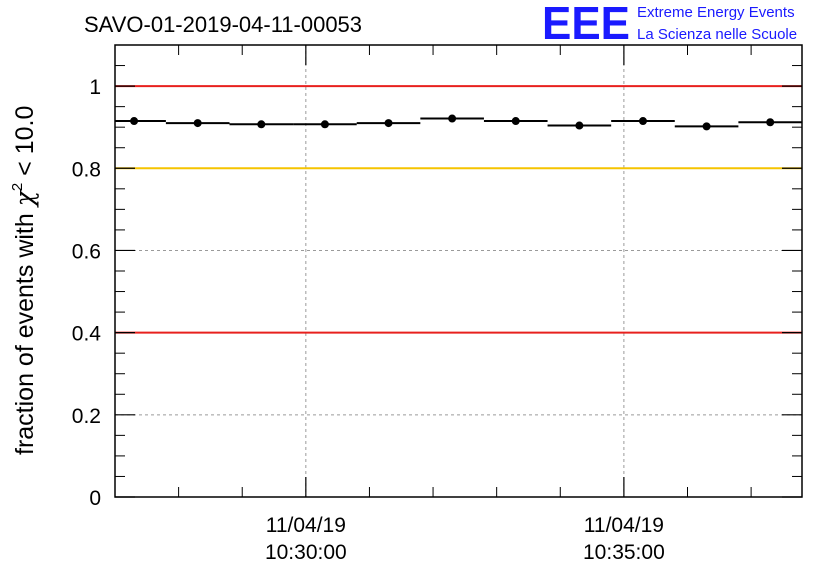 The height and width of the screenshot is (572, 836). I want to click on chart-title: SAVO-01-2019-04-11-00053, so click(223, 24).